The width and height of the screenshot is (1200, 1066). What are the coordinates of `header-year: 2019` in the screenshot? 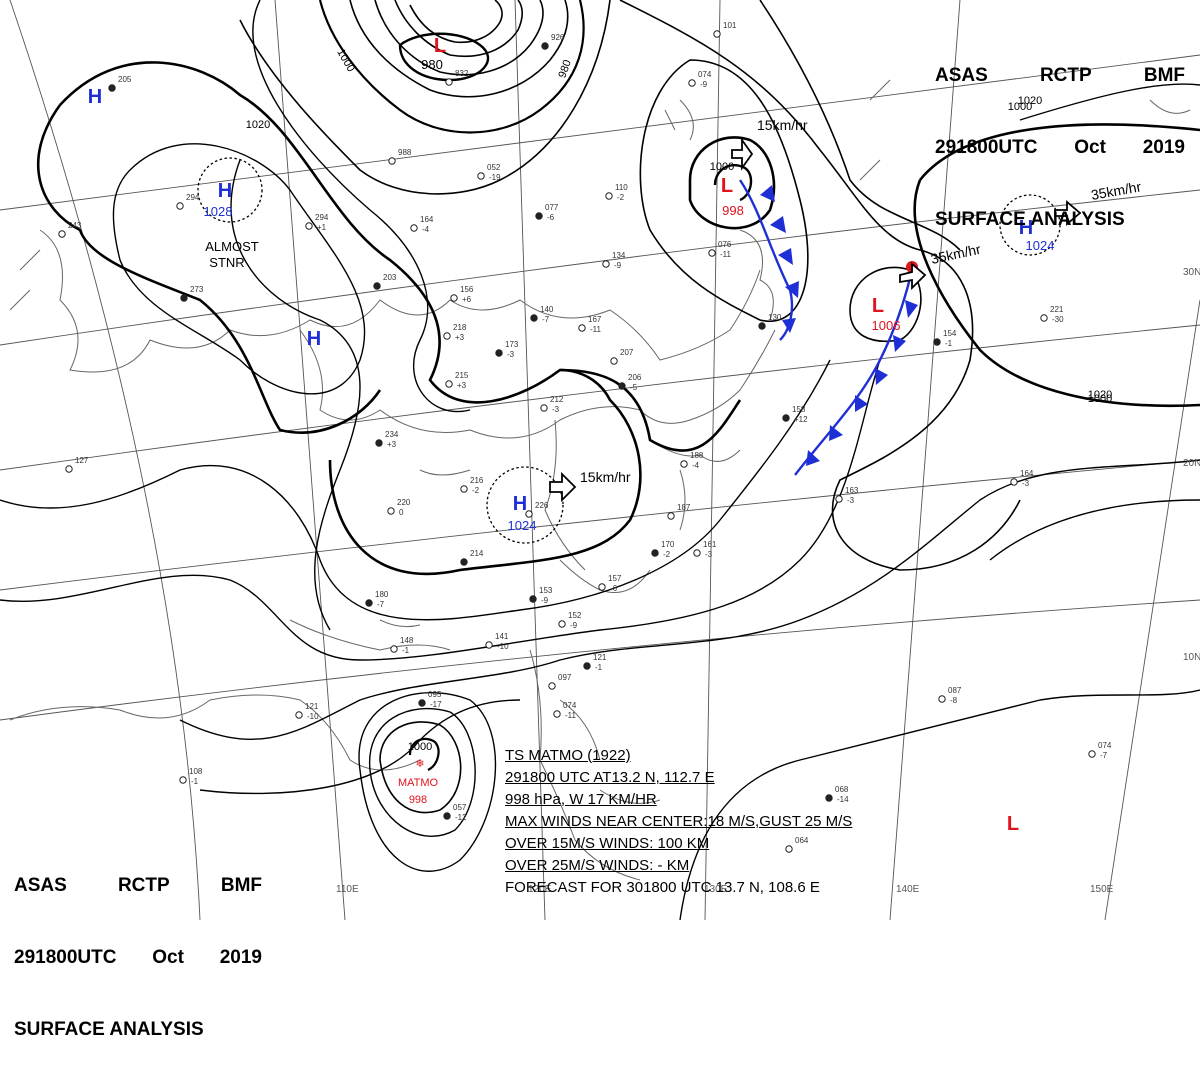 It's located at (1163, 147).